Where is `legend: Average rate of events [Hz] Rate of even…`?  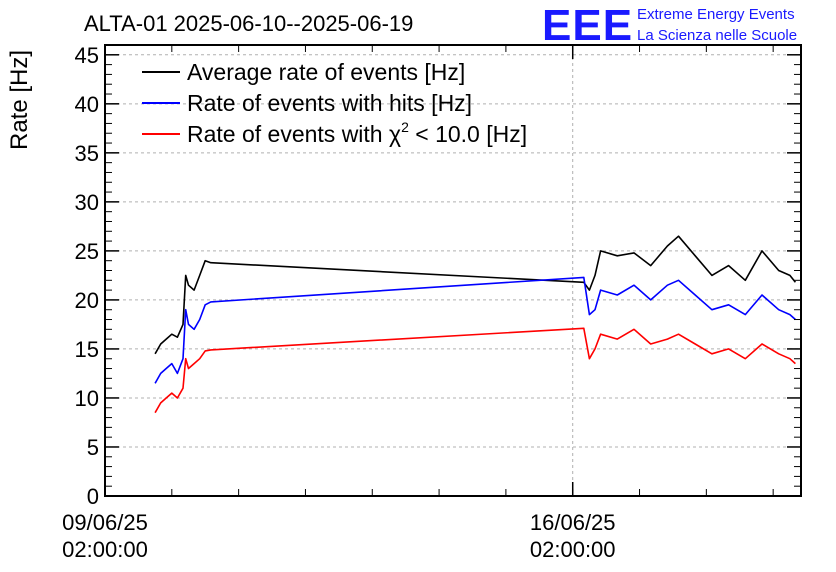 legend: Average rate of events [Hz] Rate of even… is located at coordinates (334, 103).